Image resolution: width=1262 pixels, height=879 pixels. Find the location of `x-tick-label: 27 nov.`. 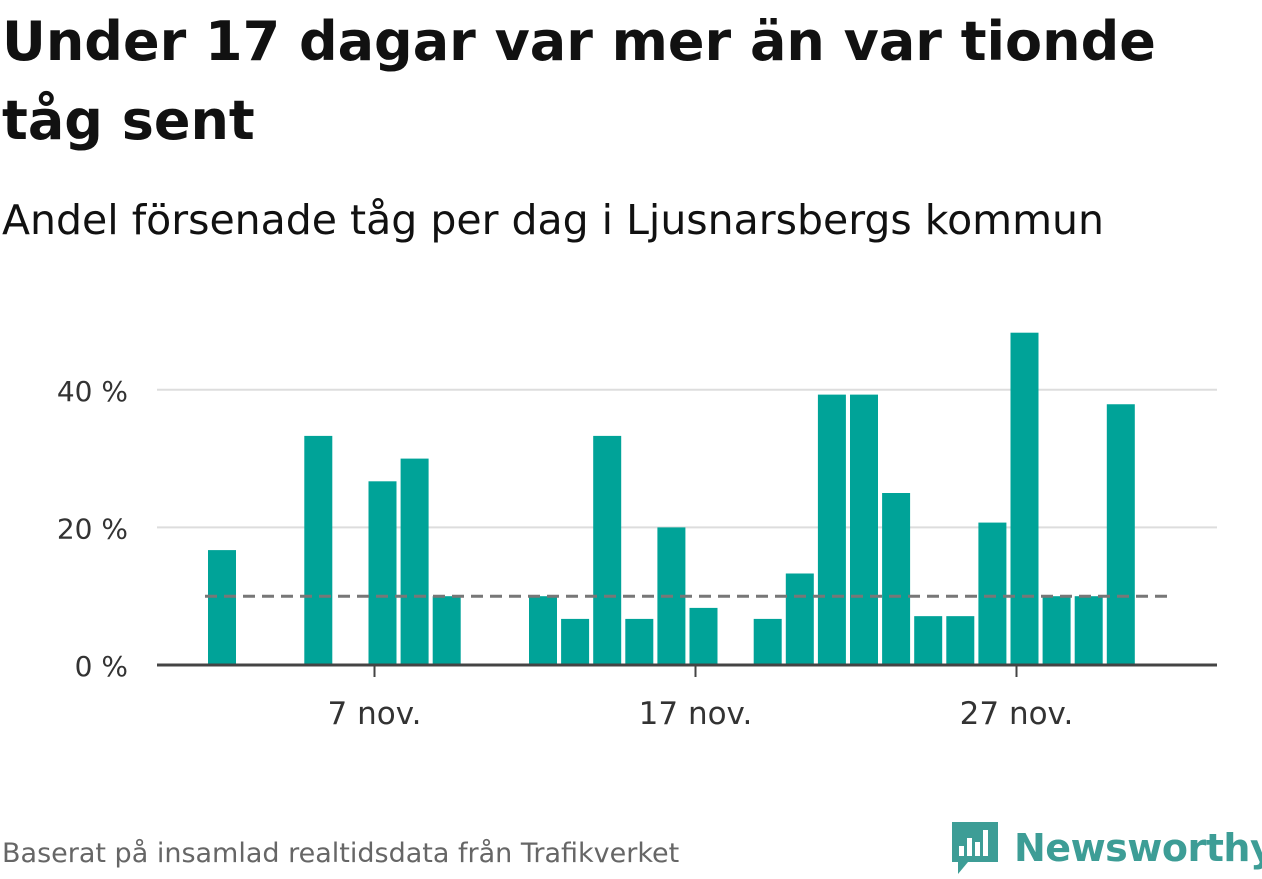

x-tick-label: 27 nov. is located at coordinates (1017, 714).